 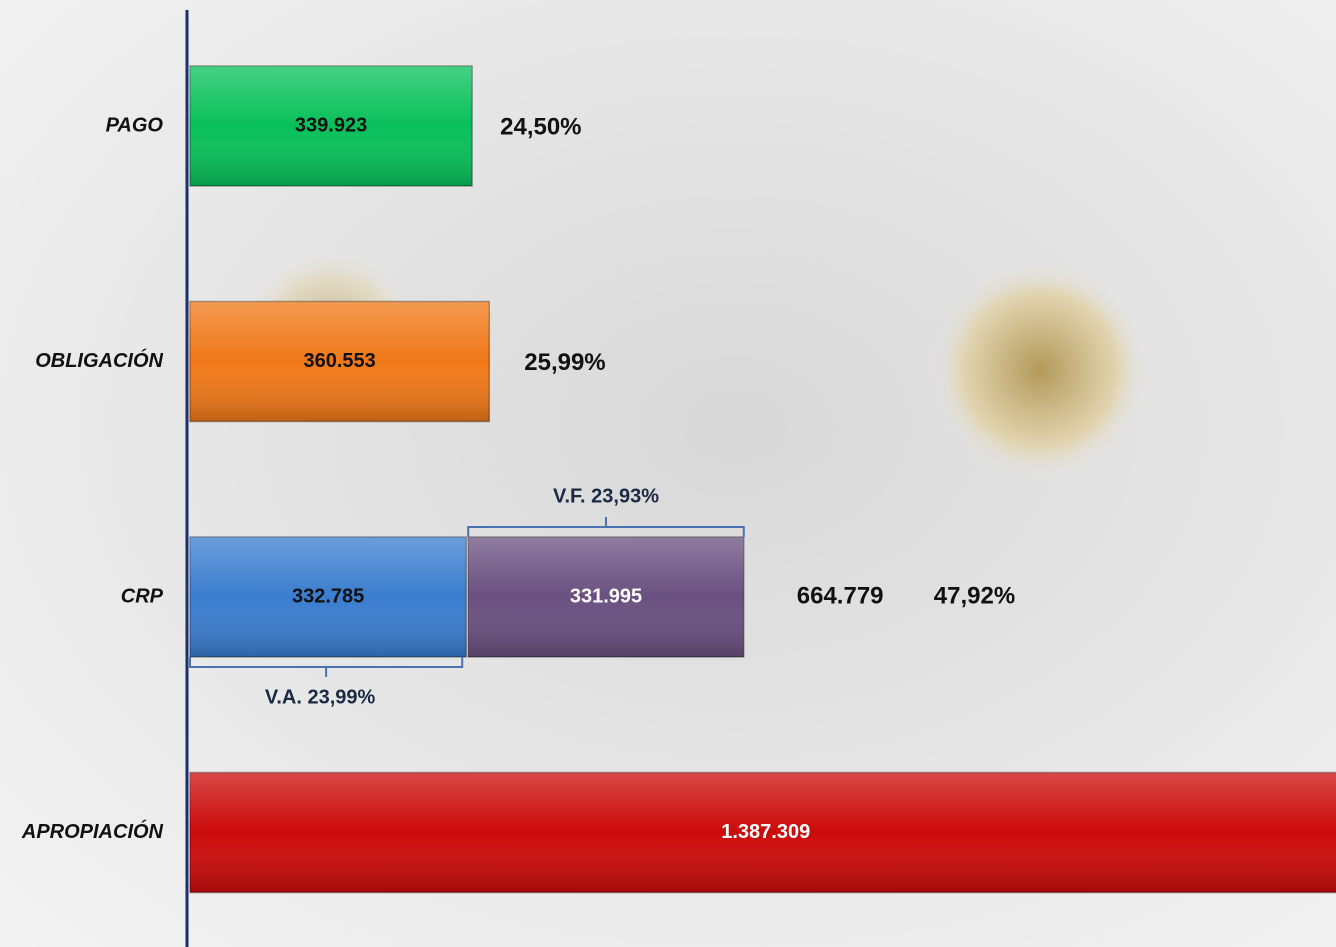 I want to click on value-label: 332.785, so click(x=328, y=596).